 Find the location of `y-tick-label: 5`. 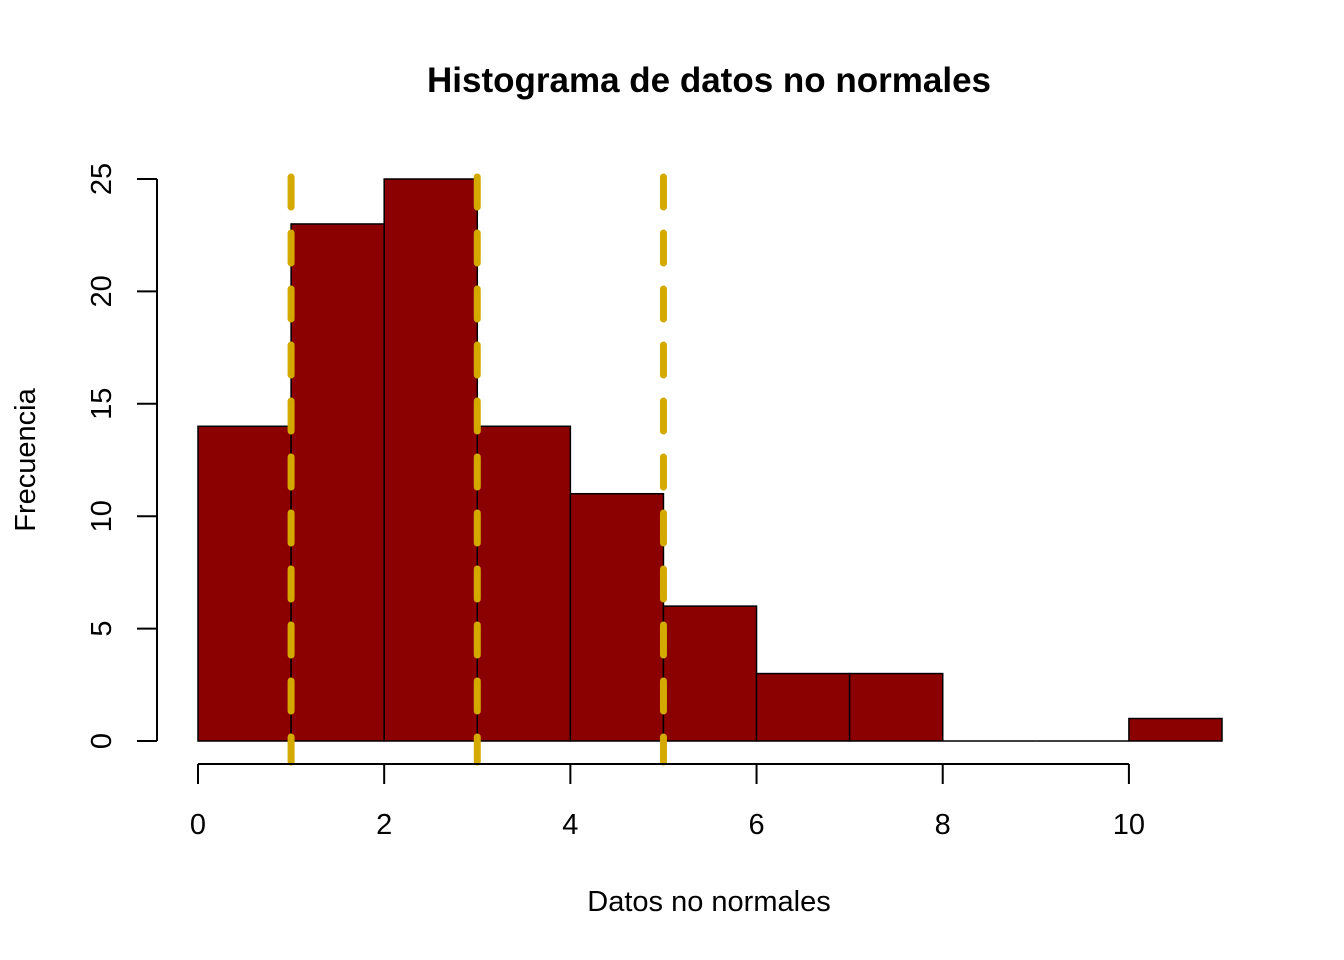

y-tick-label: 5 is located at coordinates (102, 629).